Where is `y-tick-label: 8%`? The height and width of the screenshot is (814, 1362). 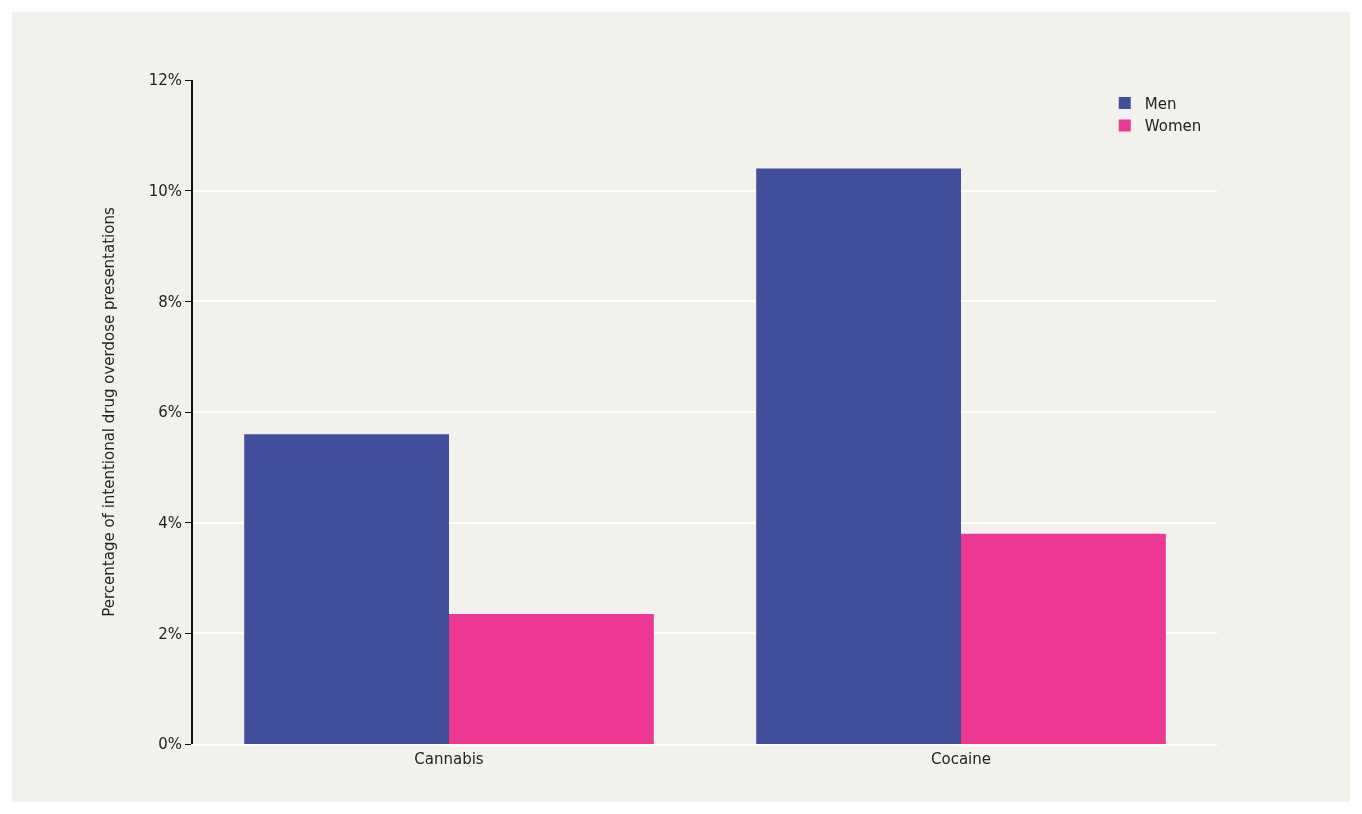 y-tick-label: 8% is located at coordinates (170, 301).